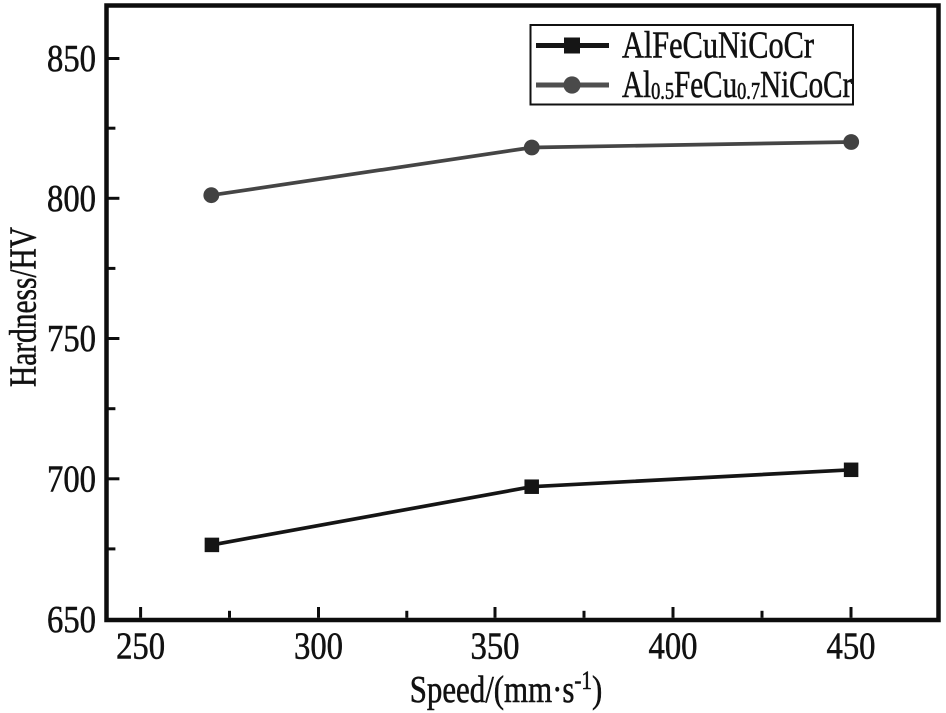  Describe the element at coordinates (673, 647) in the screenshot. I see `svg-text: 400` at that location.